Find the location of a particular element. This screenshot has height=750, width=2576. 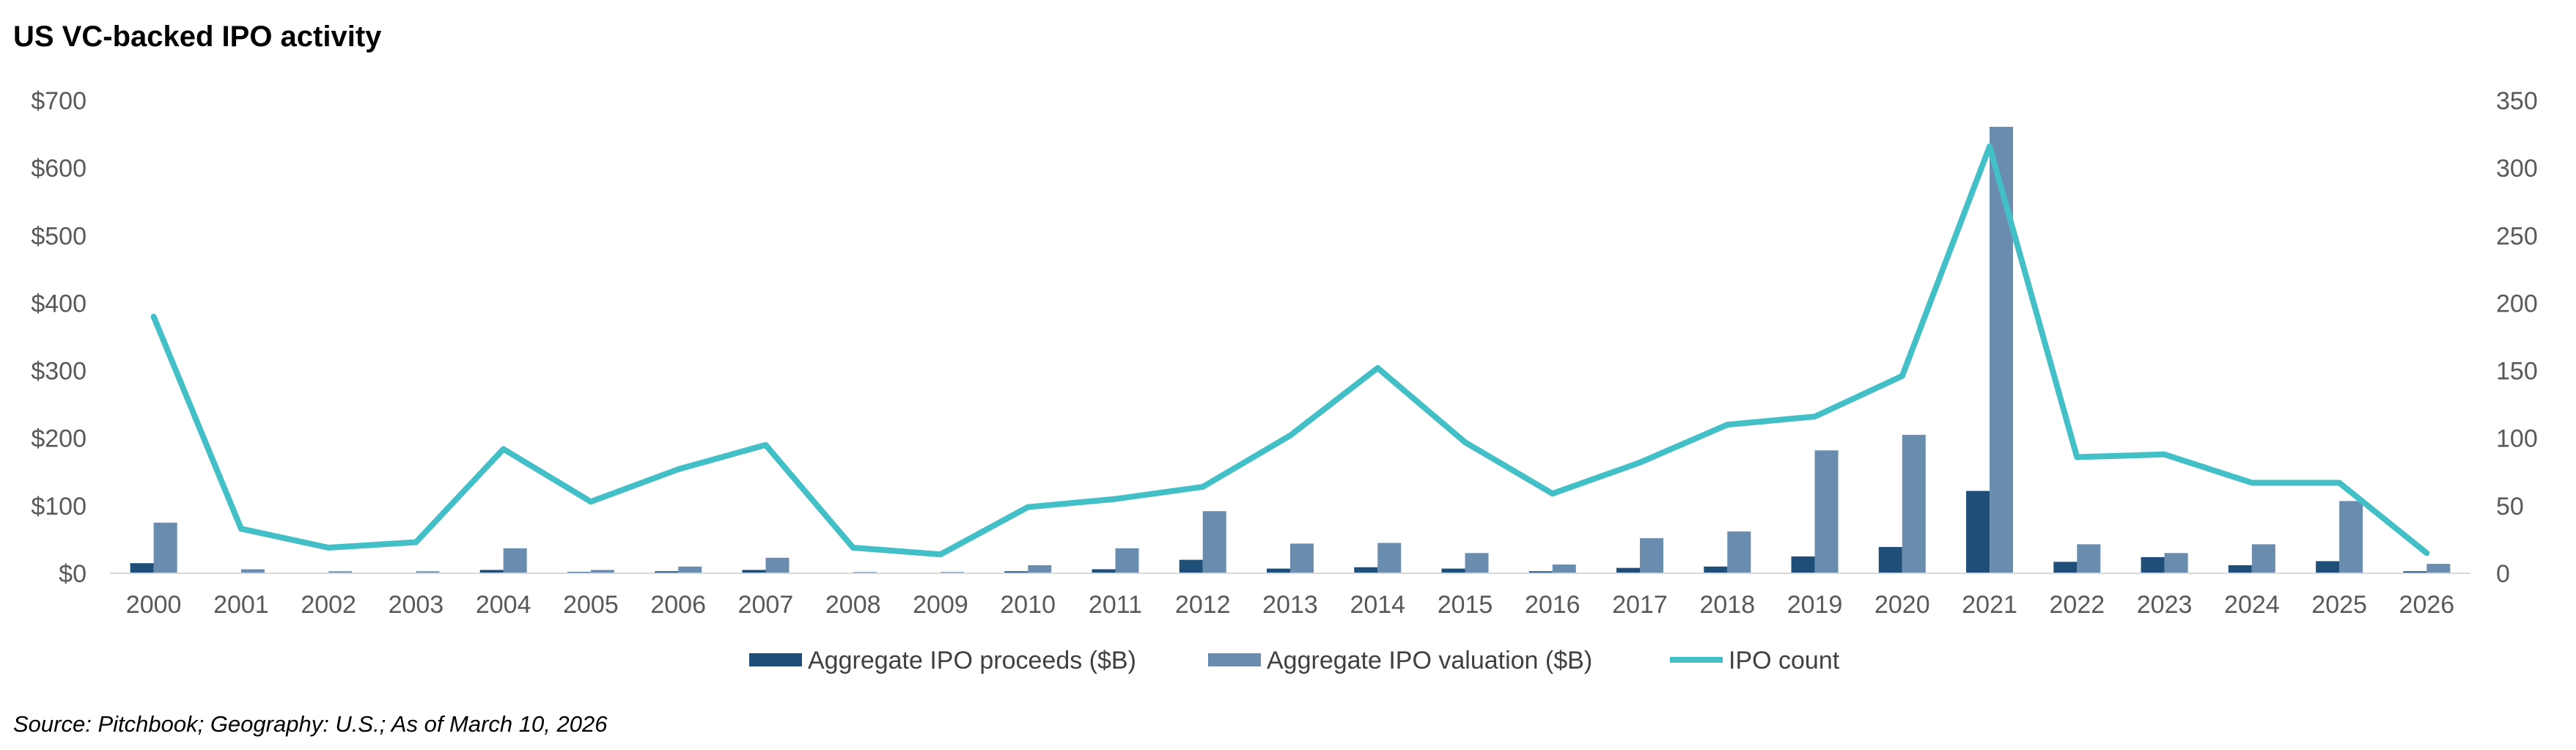

y-right-tick-label: 100 is located at coordinates (2517, 439).